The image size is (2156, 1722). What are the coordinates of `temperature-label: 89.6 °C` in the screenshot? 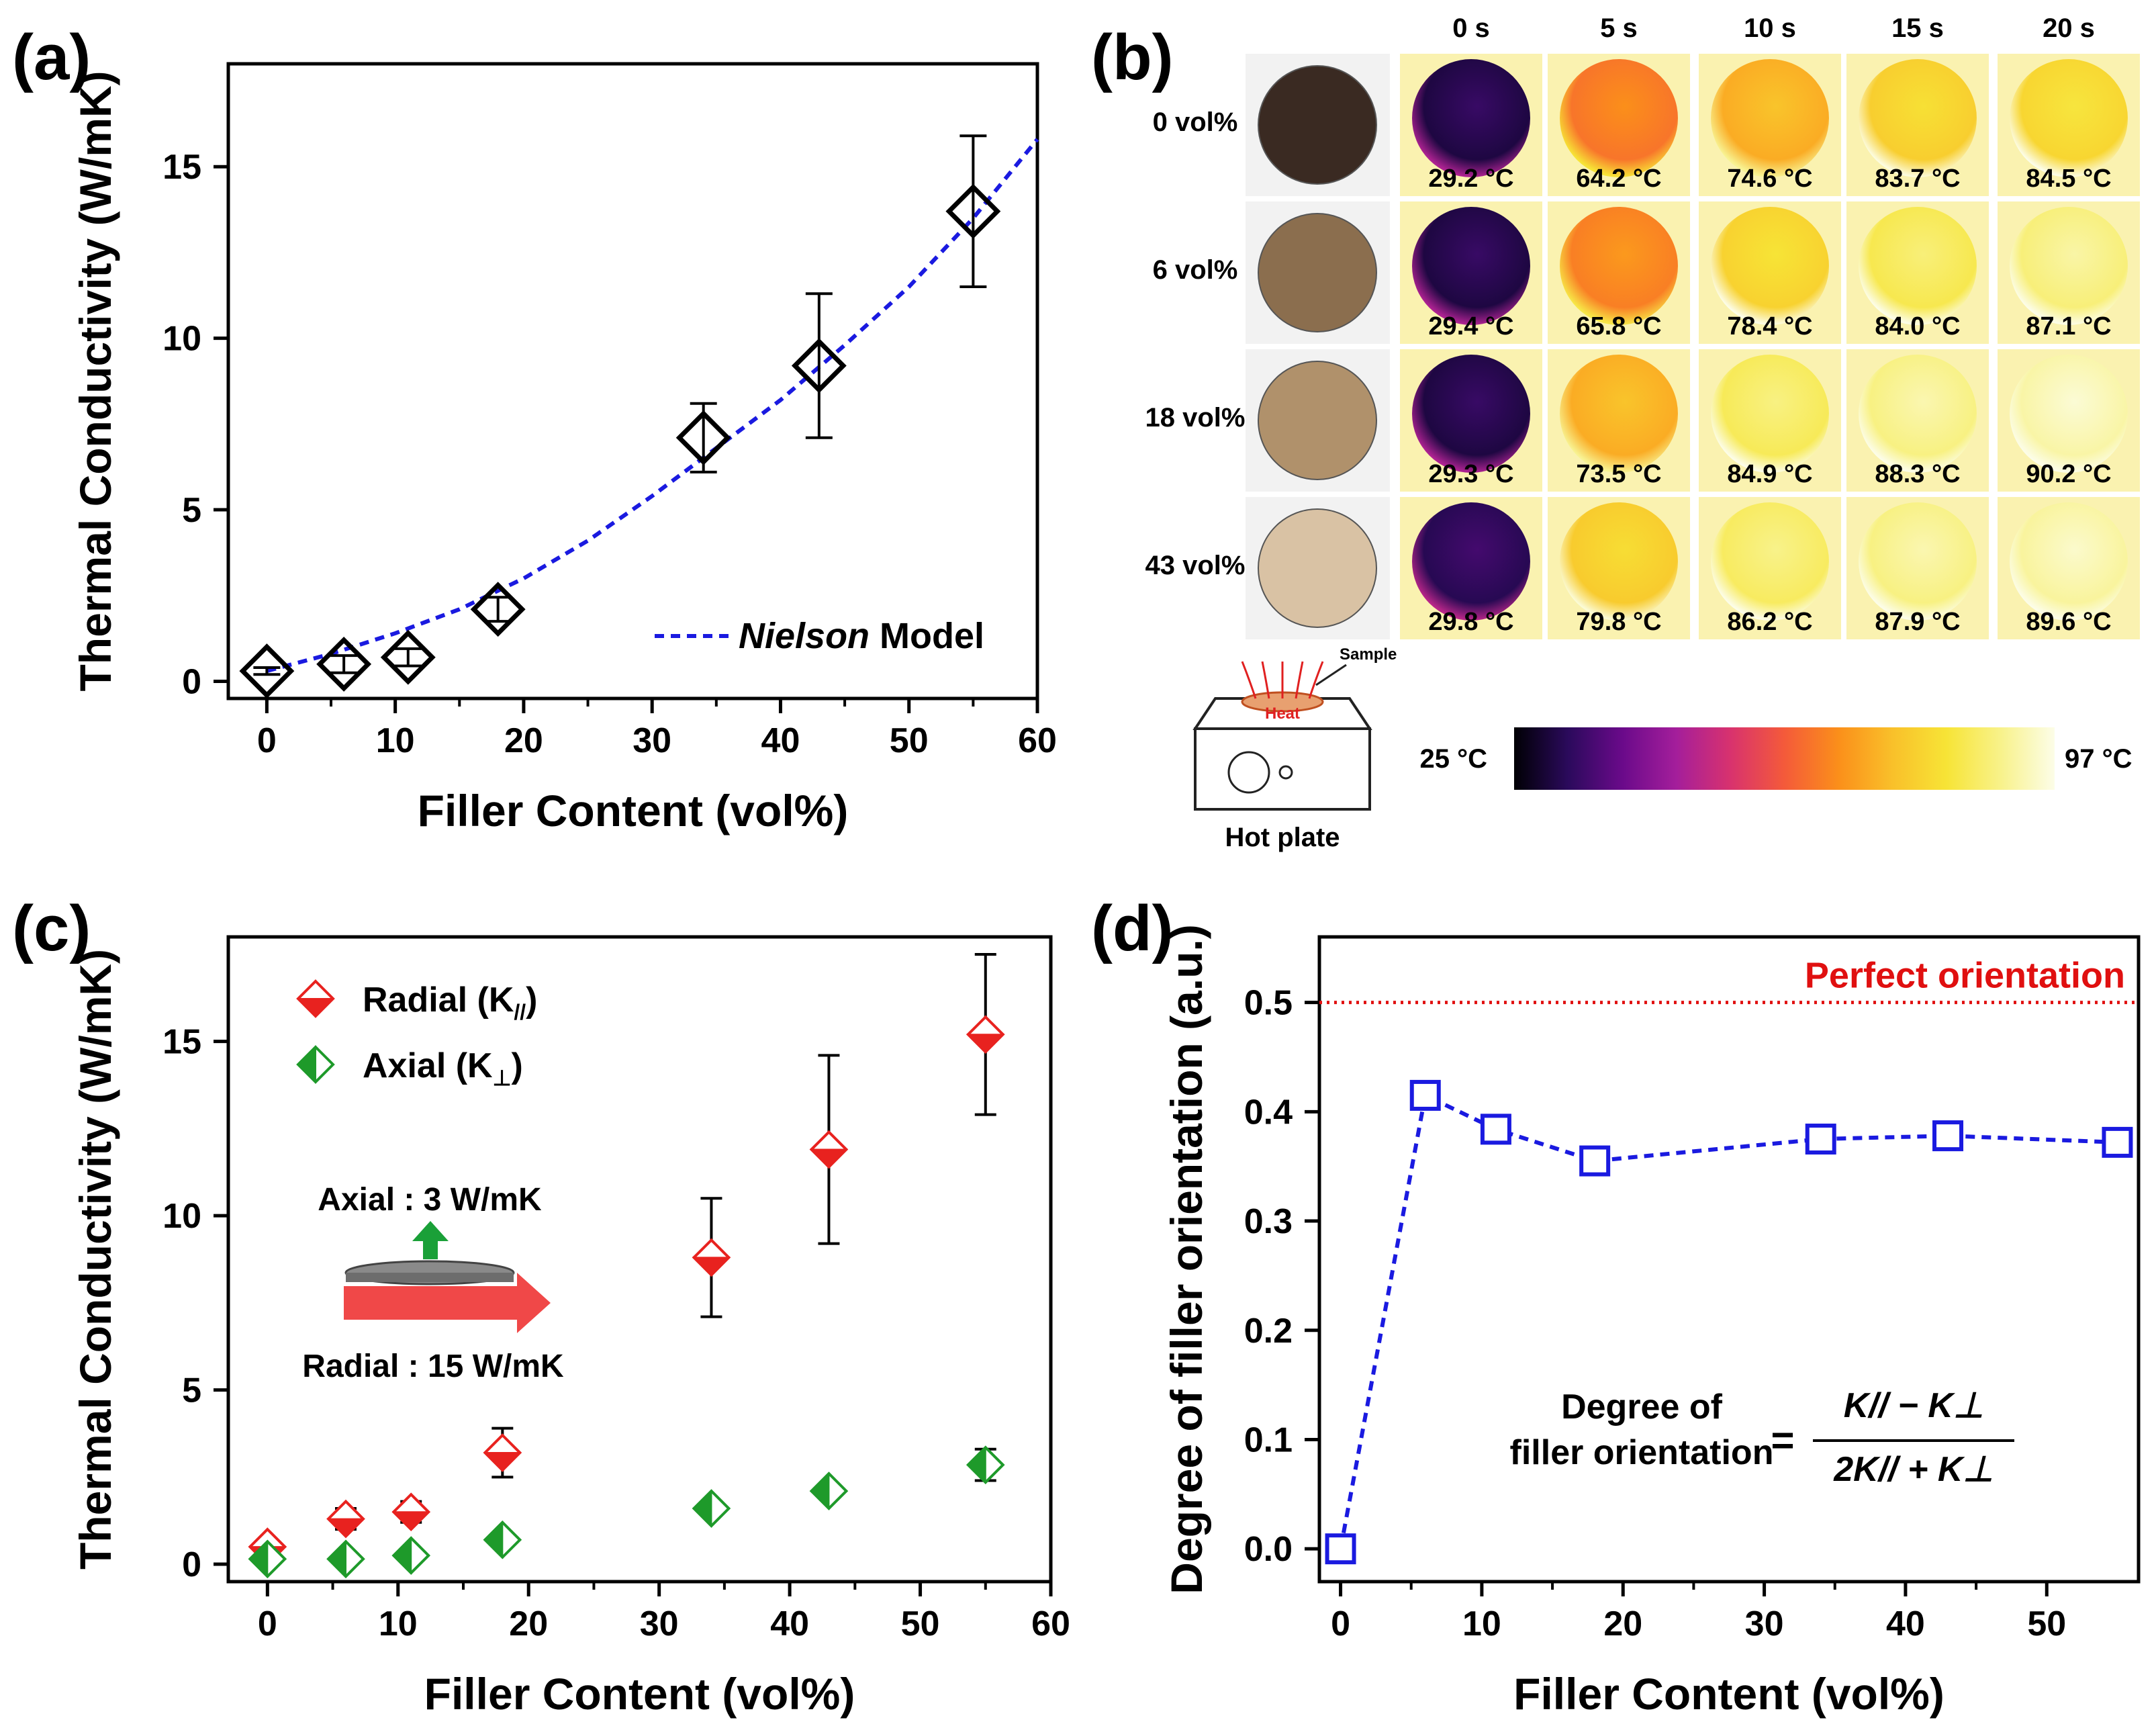 It's located at (2068, 622).